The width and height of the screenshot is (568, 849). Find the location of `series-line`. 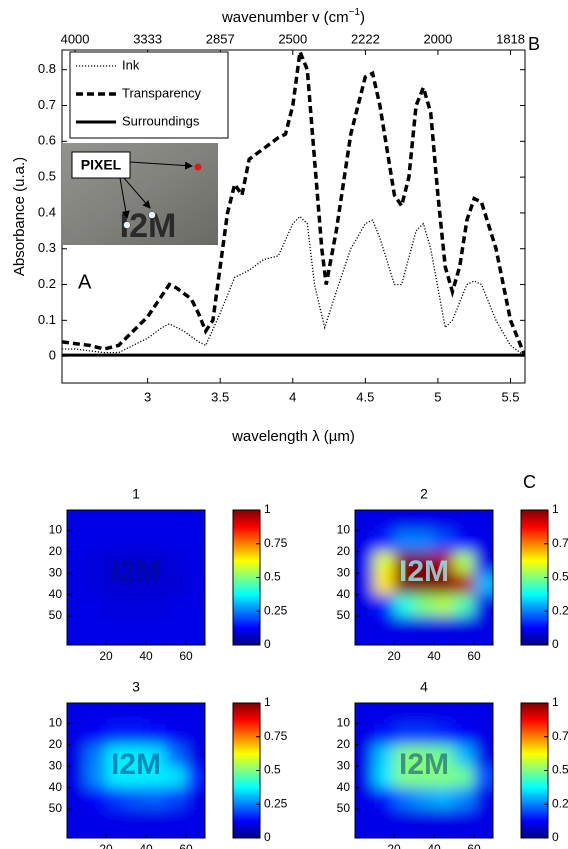

series-line is located at coordinates (293, 286).